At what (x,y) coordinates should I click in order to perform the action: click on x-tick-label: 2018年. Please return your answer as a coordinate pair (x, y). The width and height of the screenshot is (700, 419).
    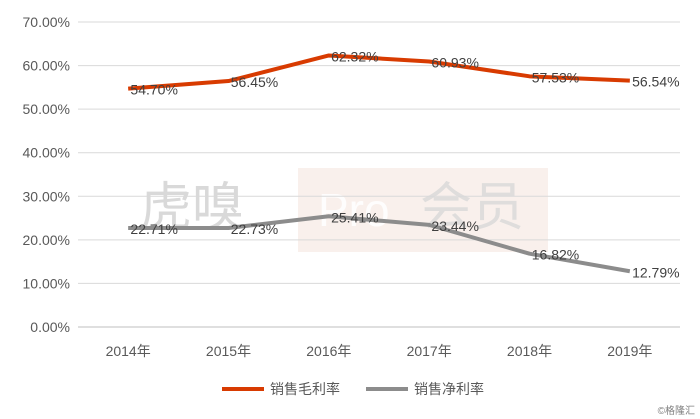
    Looking at the image, I should click on (529, 351).